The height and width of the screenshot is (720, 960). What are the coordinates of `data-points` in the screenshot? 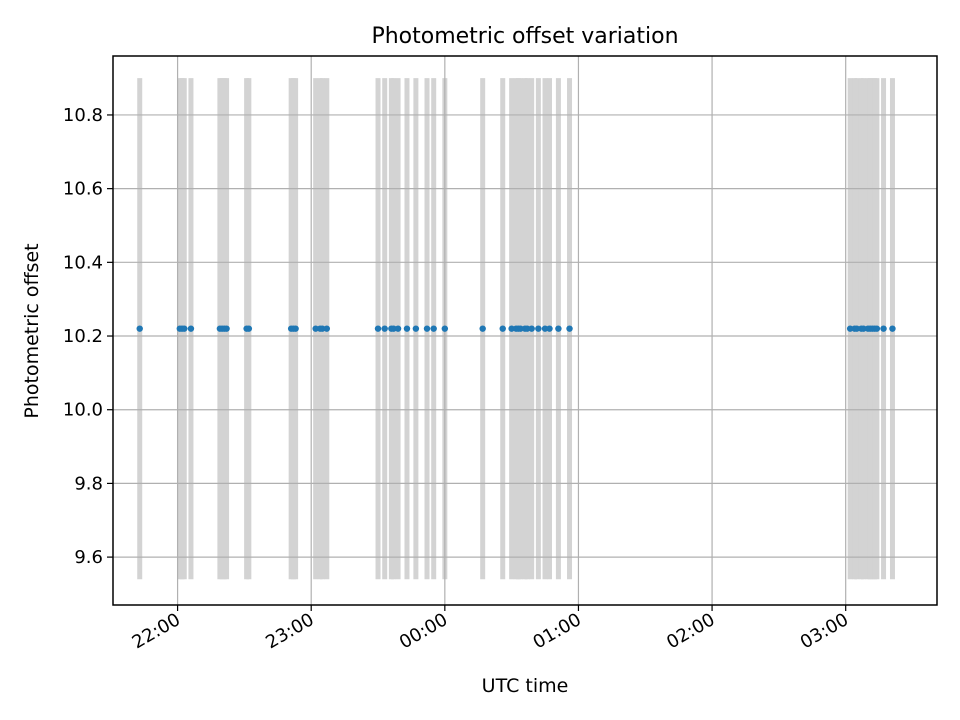 It's located at (516, 328).